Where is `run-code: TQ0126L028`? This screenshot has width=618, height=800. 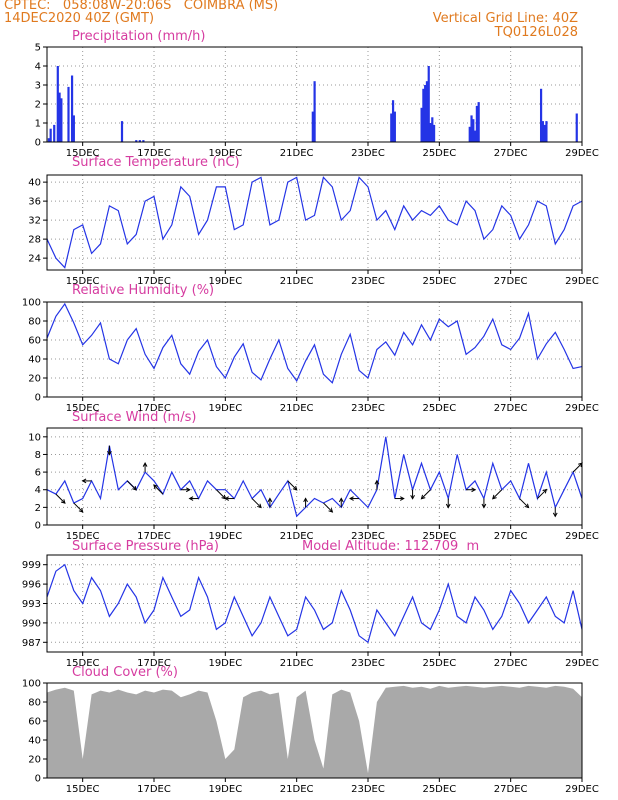 run-code: TQ0126L028 is located at coordinates (536, 32).